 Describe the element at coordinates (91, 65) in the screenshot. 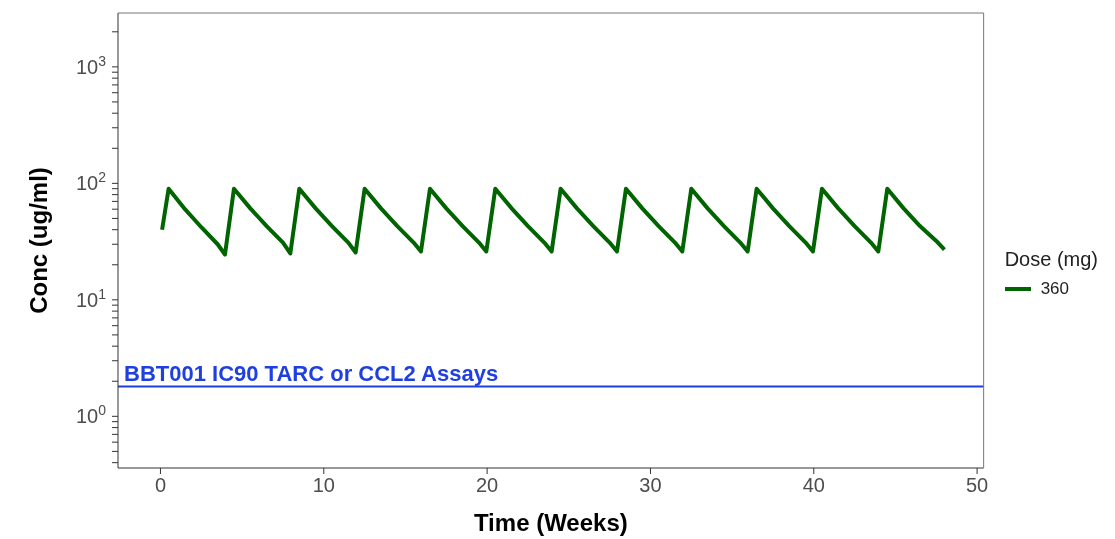

I see `y-tick-label: 10$^{3}$` at that location.